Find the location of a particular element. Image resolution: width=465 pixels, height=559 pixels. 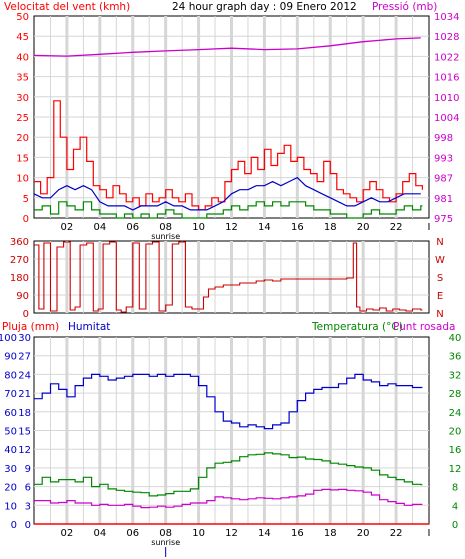

wind-y-tick-label: 15 is located at coordinates (22, 158).